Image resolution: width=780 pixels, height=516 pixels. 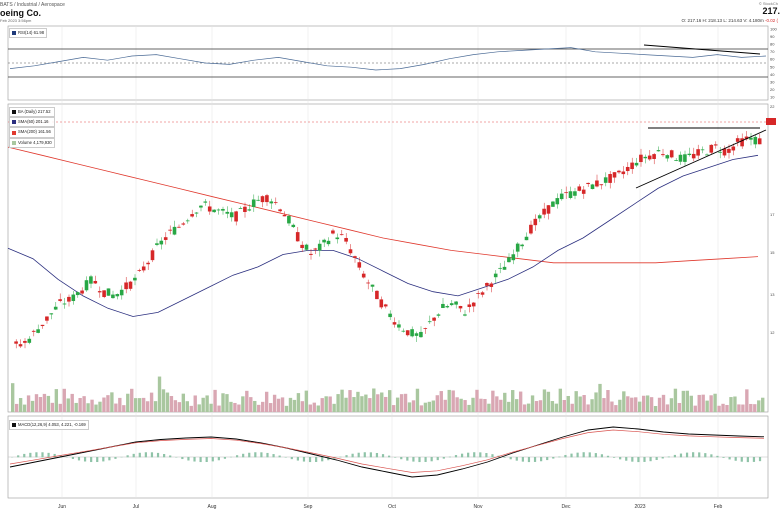 I want to click on macd-signal-line, so click(x=387, y=451).